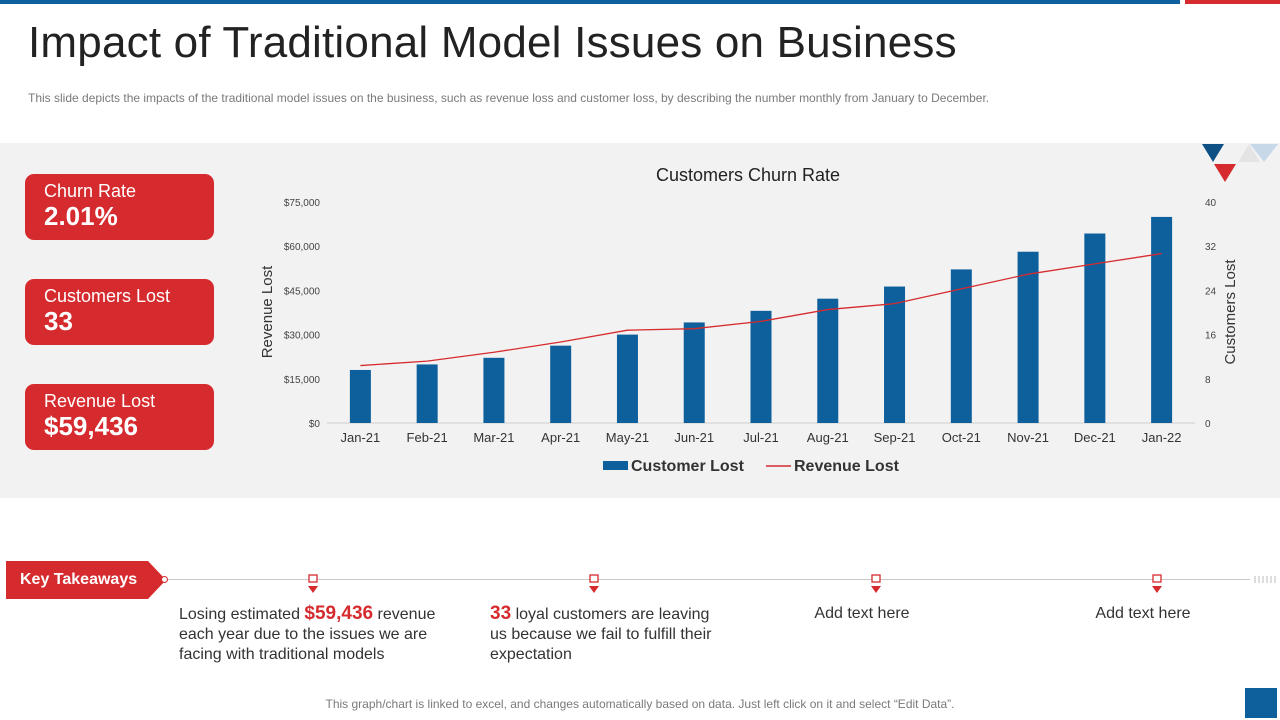 The height and width of the screenshot is (720, 1280). What do you see at coordinates (242, 614) in the screenshot?
I see `takeaway-1-prefix: Losing estimated` at bounding box center [242, 614].